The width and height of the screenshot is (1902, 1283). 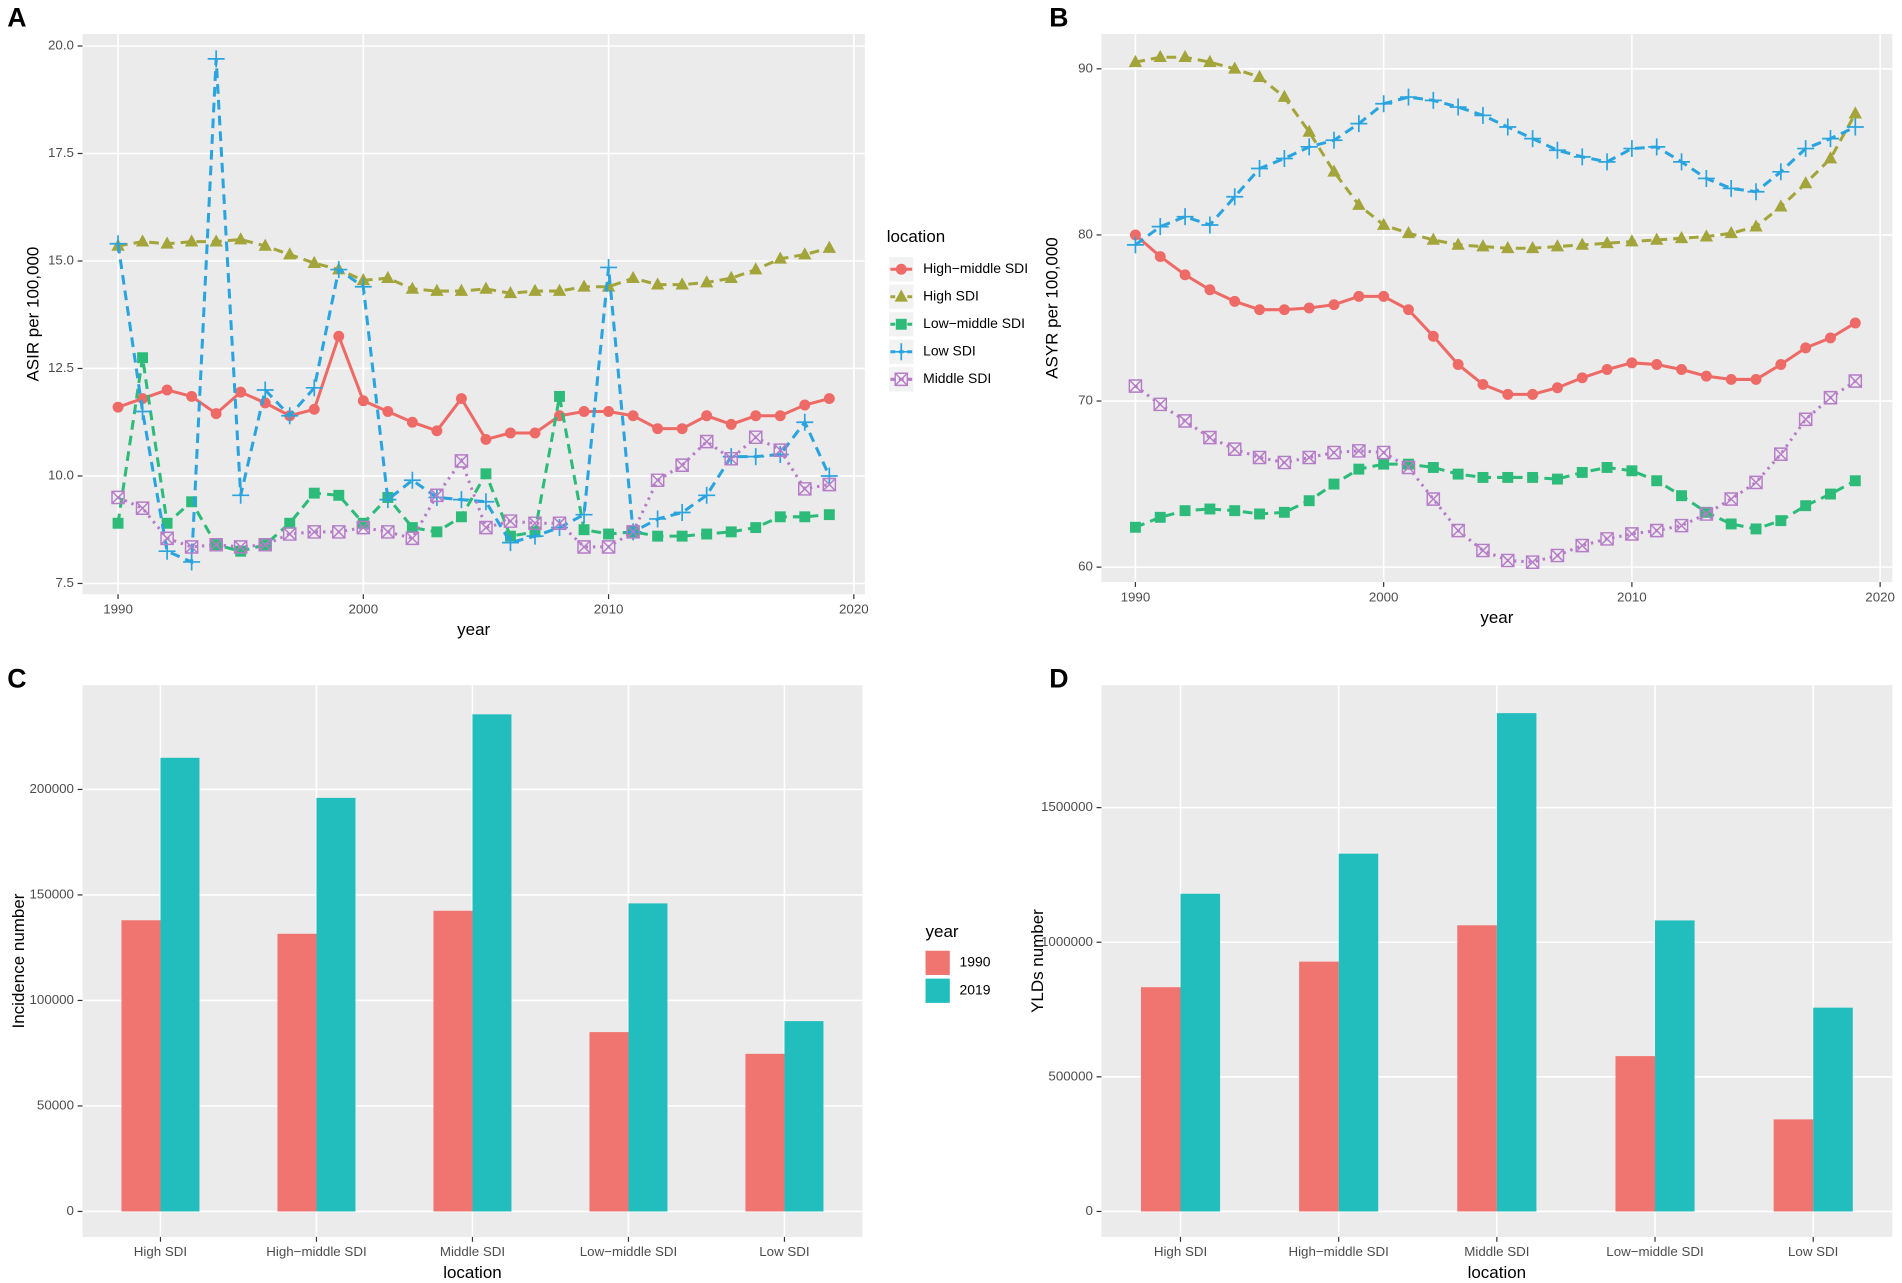 What do you see at coordinates (473, 311) in the screenshot?
I see `series-line` at bounding box center [473, 311].